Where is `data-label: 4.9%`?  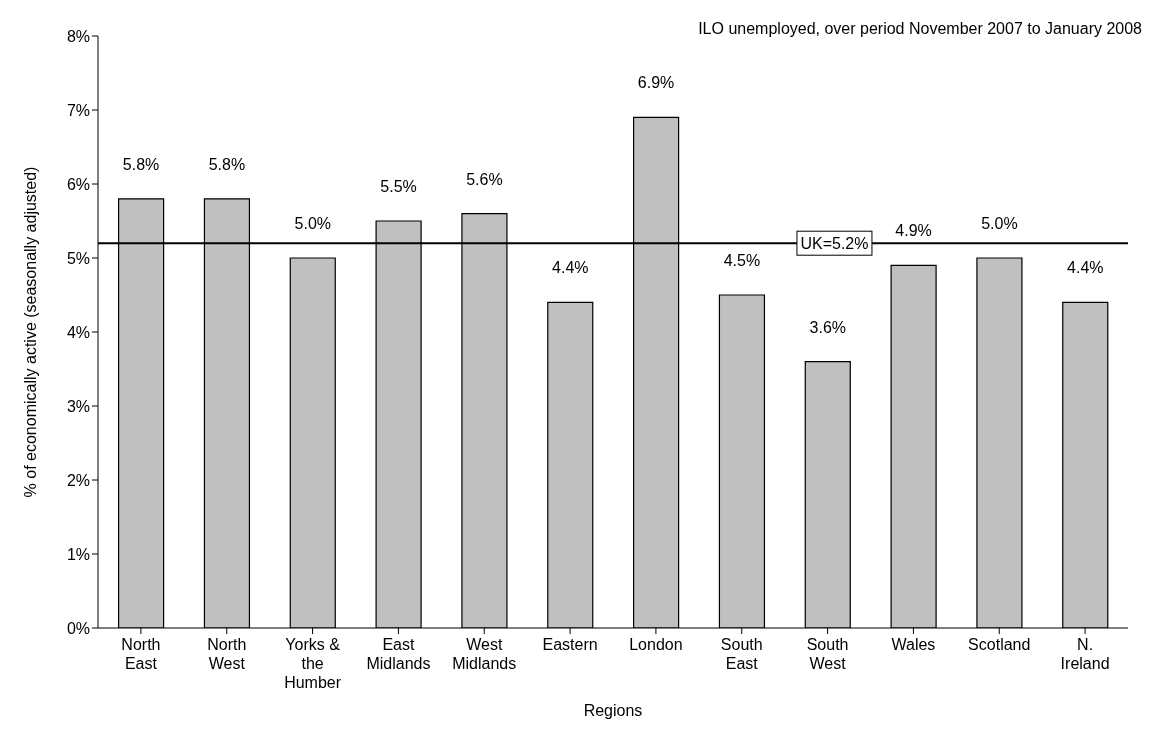 data-label: 4.9% is located at coordinates (913, 231).